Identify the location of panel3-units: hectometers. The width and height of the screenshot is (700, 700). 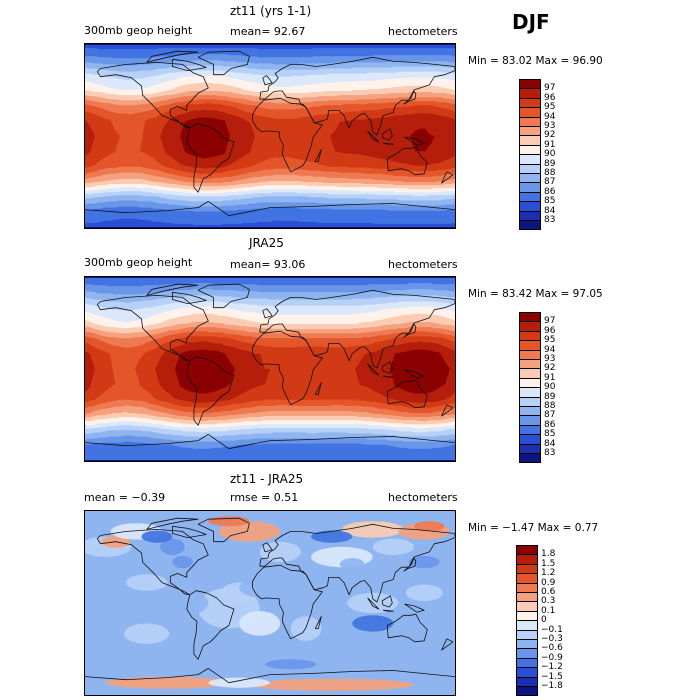
(423, 497).